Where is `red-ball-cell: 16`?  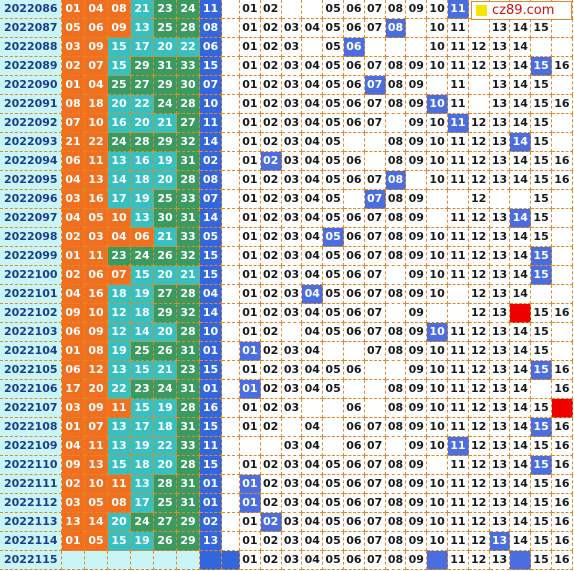 red-ball-cell: 16 is located at coordinates (142, 161).